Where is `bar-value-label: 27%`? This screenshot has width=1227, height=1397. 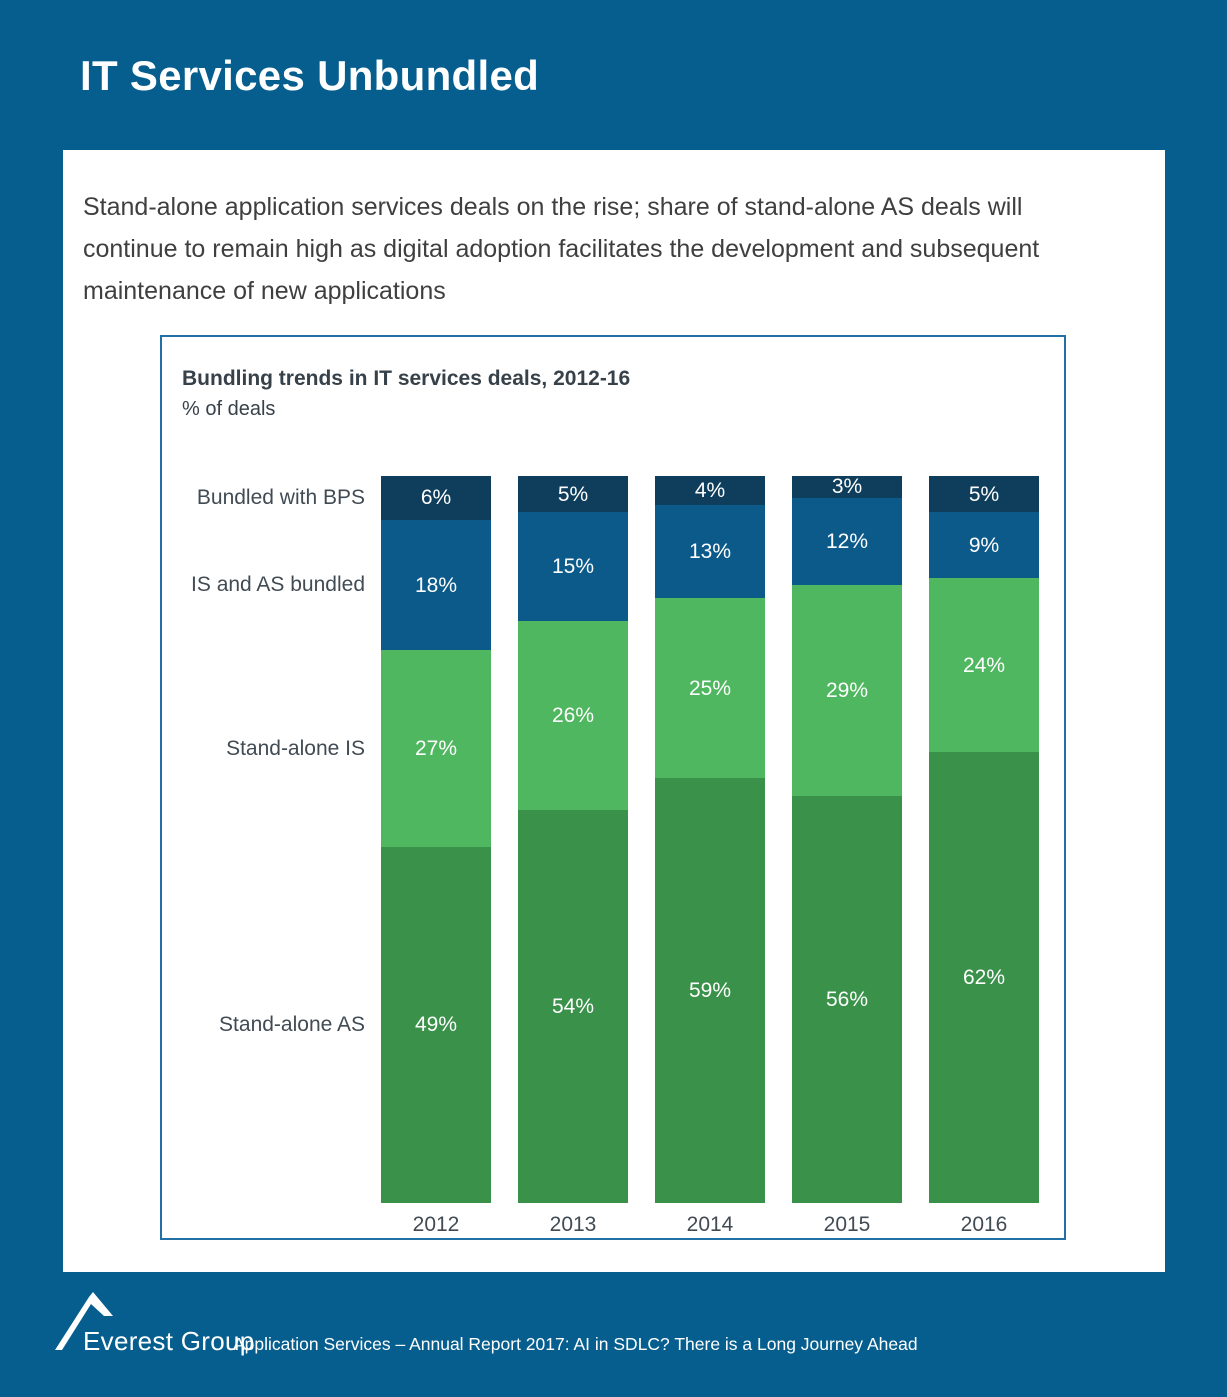
bar-value-label: 27% is located at coordinates (436, 749).